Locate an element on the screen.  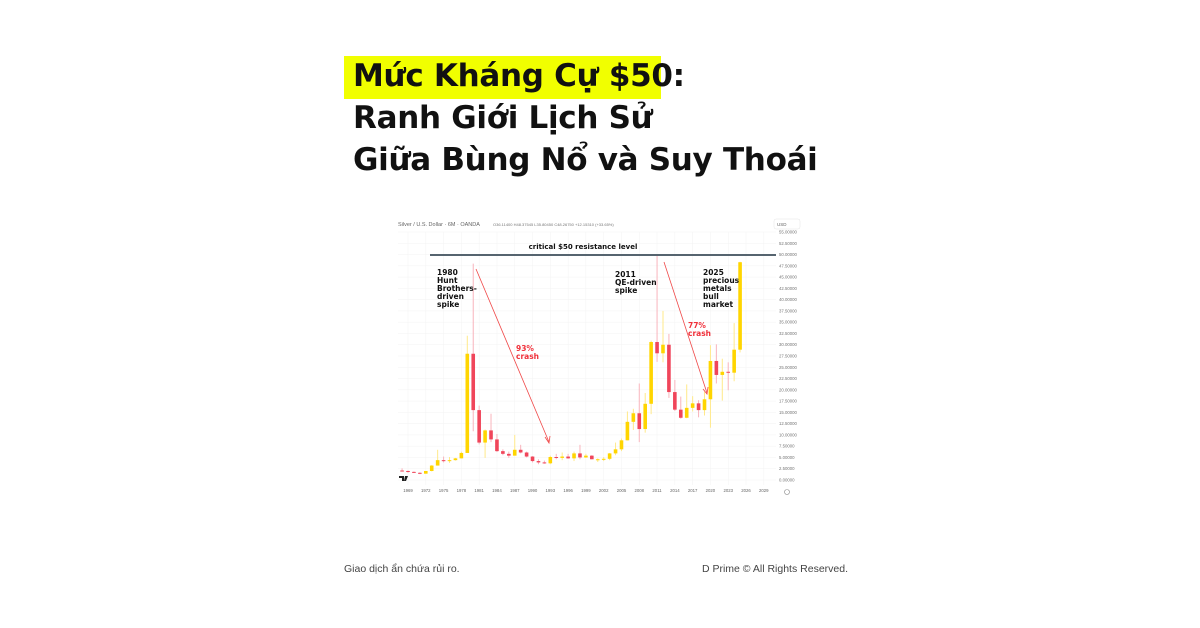
annotation-text: QE-driven is located at coordinates (636, 282).